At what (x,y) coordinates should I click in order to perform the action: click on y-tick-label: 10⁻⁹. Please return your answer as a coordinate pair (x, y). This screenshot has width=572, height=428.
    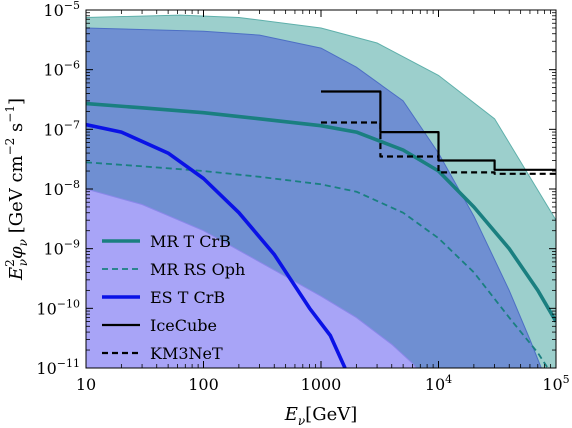
    Looking at the image, I should click on (61, 248).